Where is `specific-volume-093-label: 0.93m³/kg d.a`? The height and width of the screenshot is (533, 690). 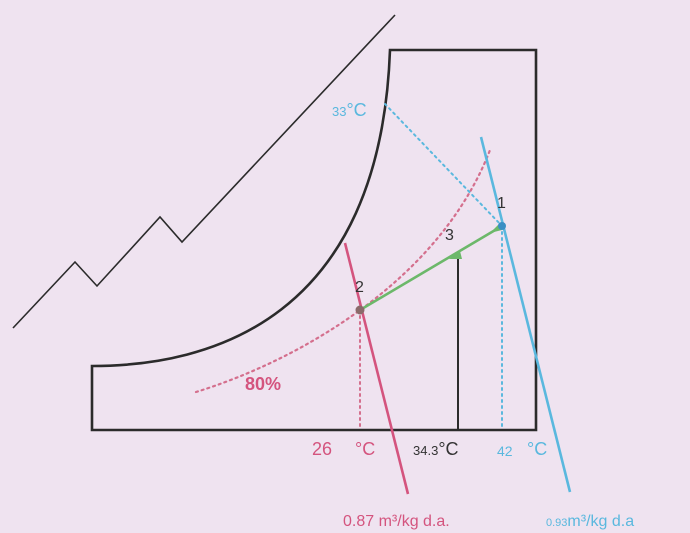
specific-volume-093-label: 0.93m³/kg d.a is located at coordinates (590, 522).